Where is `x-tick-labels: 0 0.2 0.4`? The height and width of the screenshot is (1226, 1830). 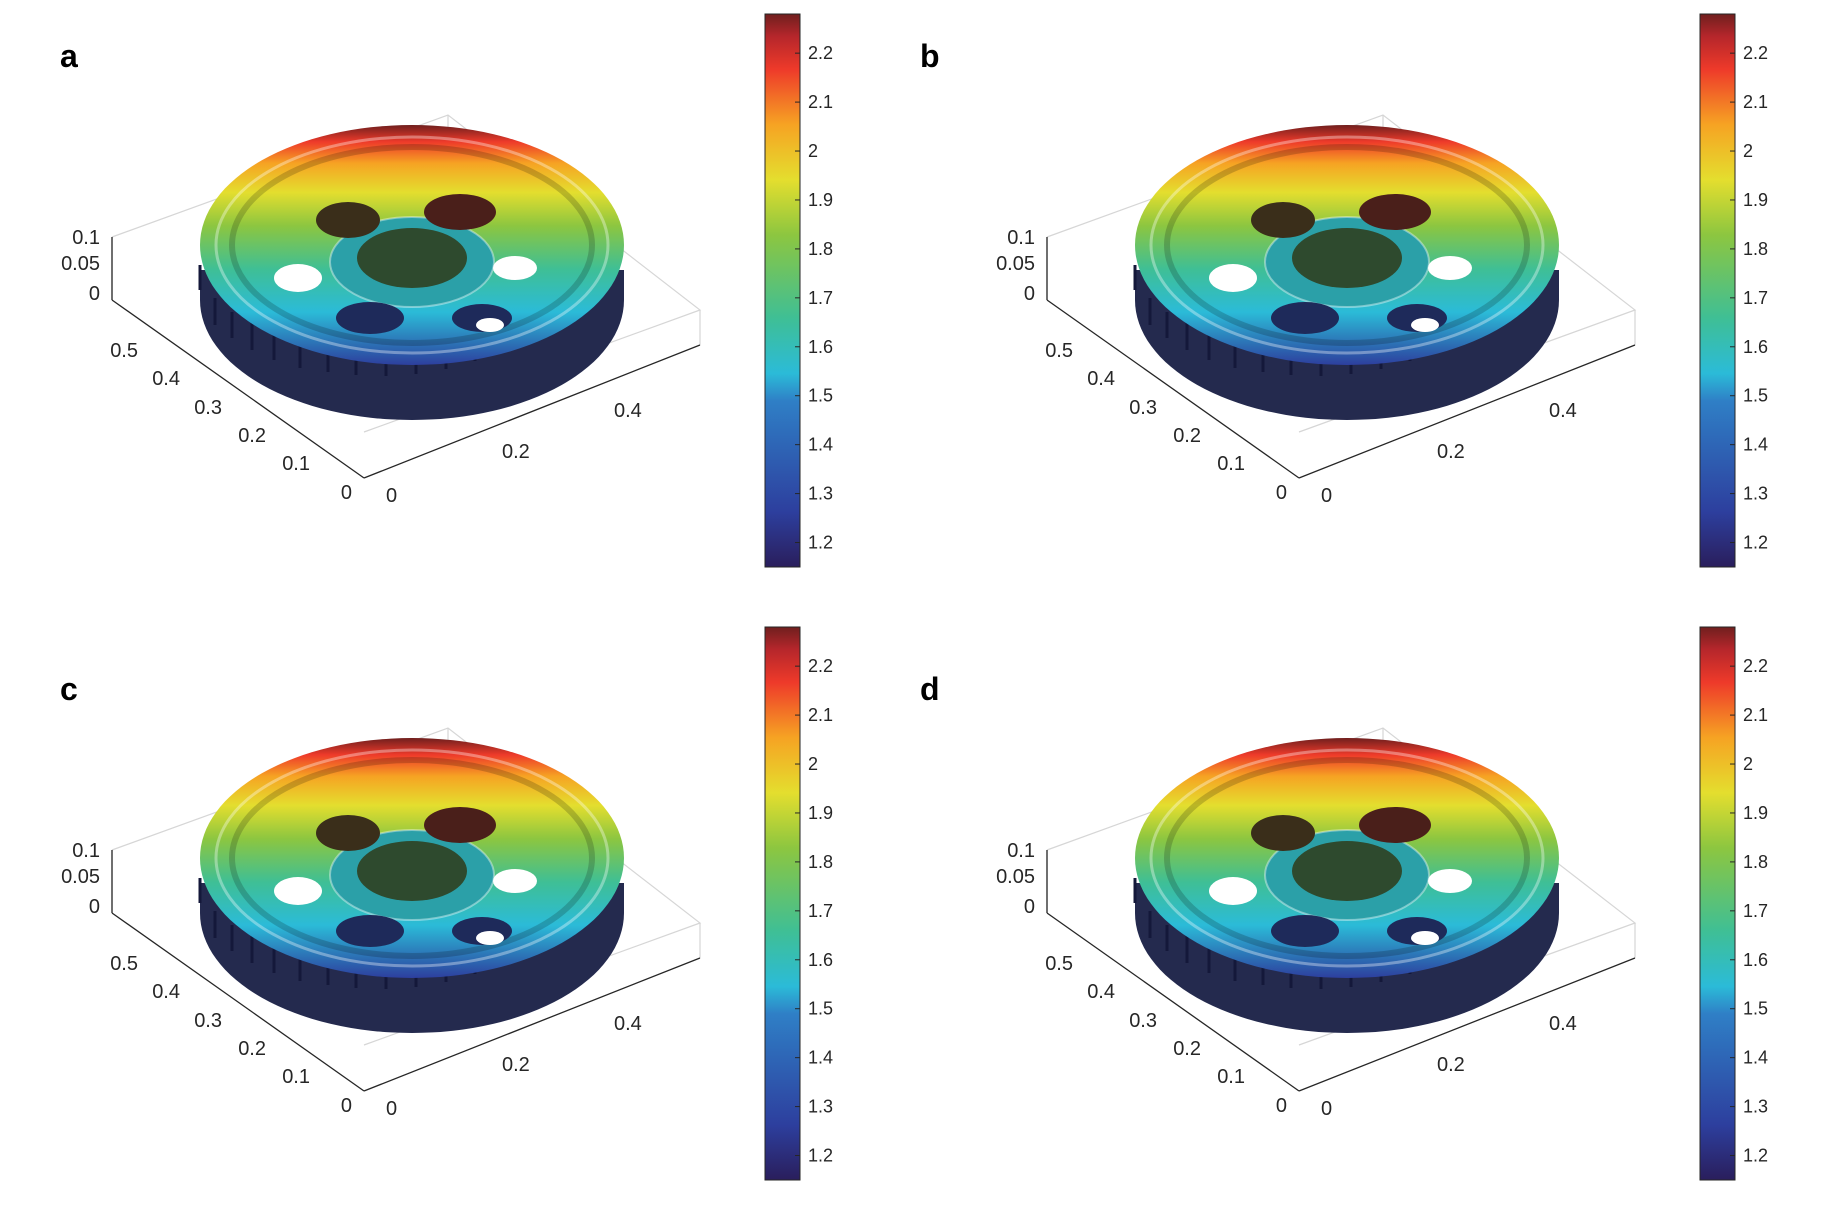 x-tick-labels: 0 0.2 0.4 is located at coordinates (1449, 1066).